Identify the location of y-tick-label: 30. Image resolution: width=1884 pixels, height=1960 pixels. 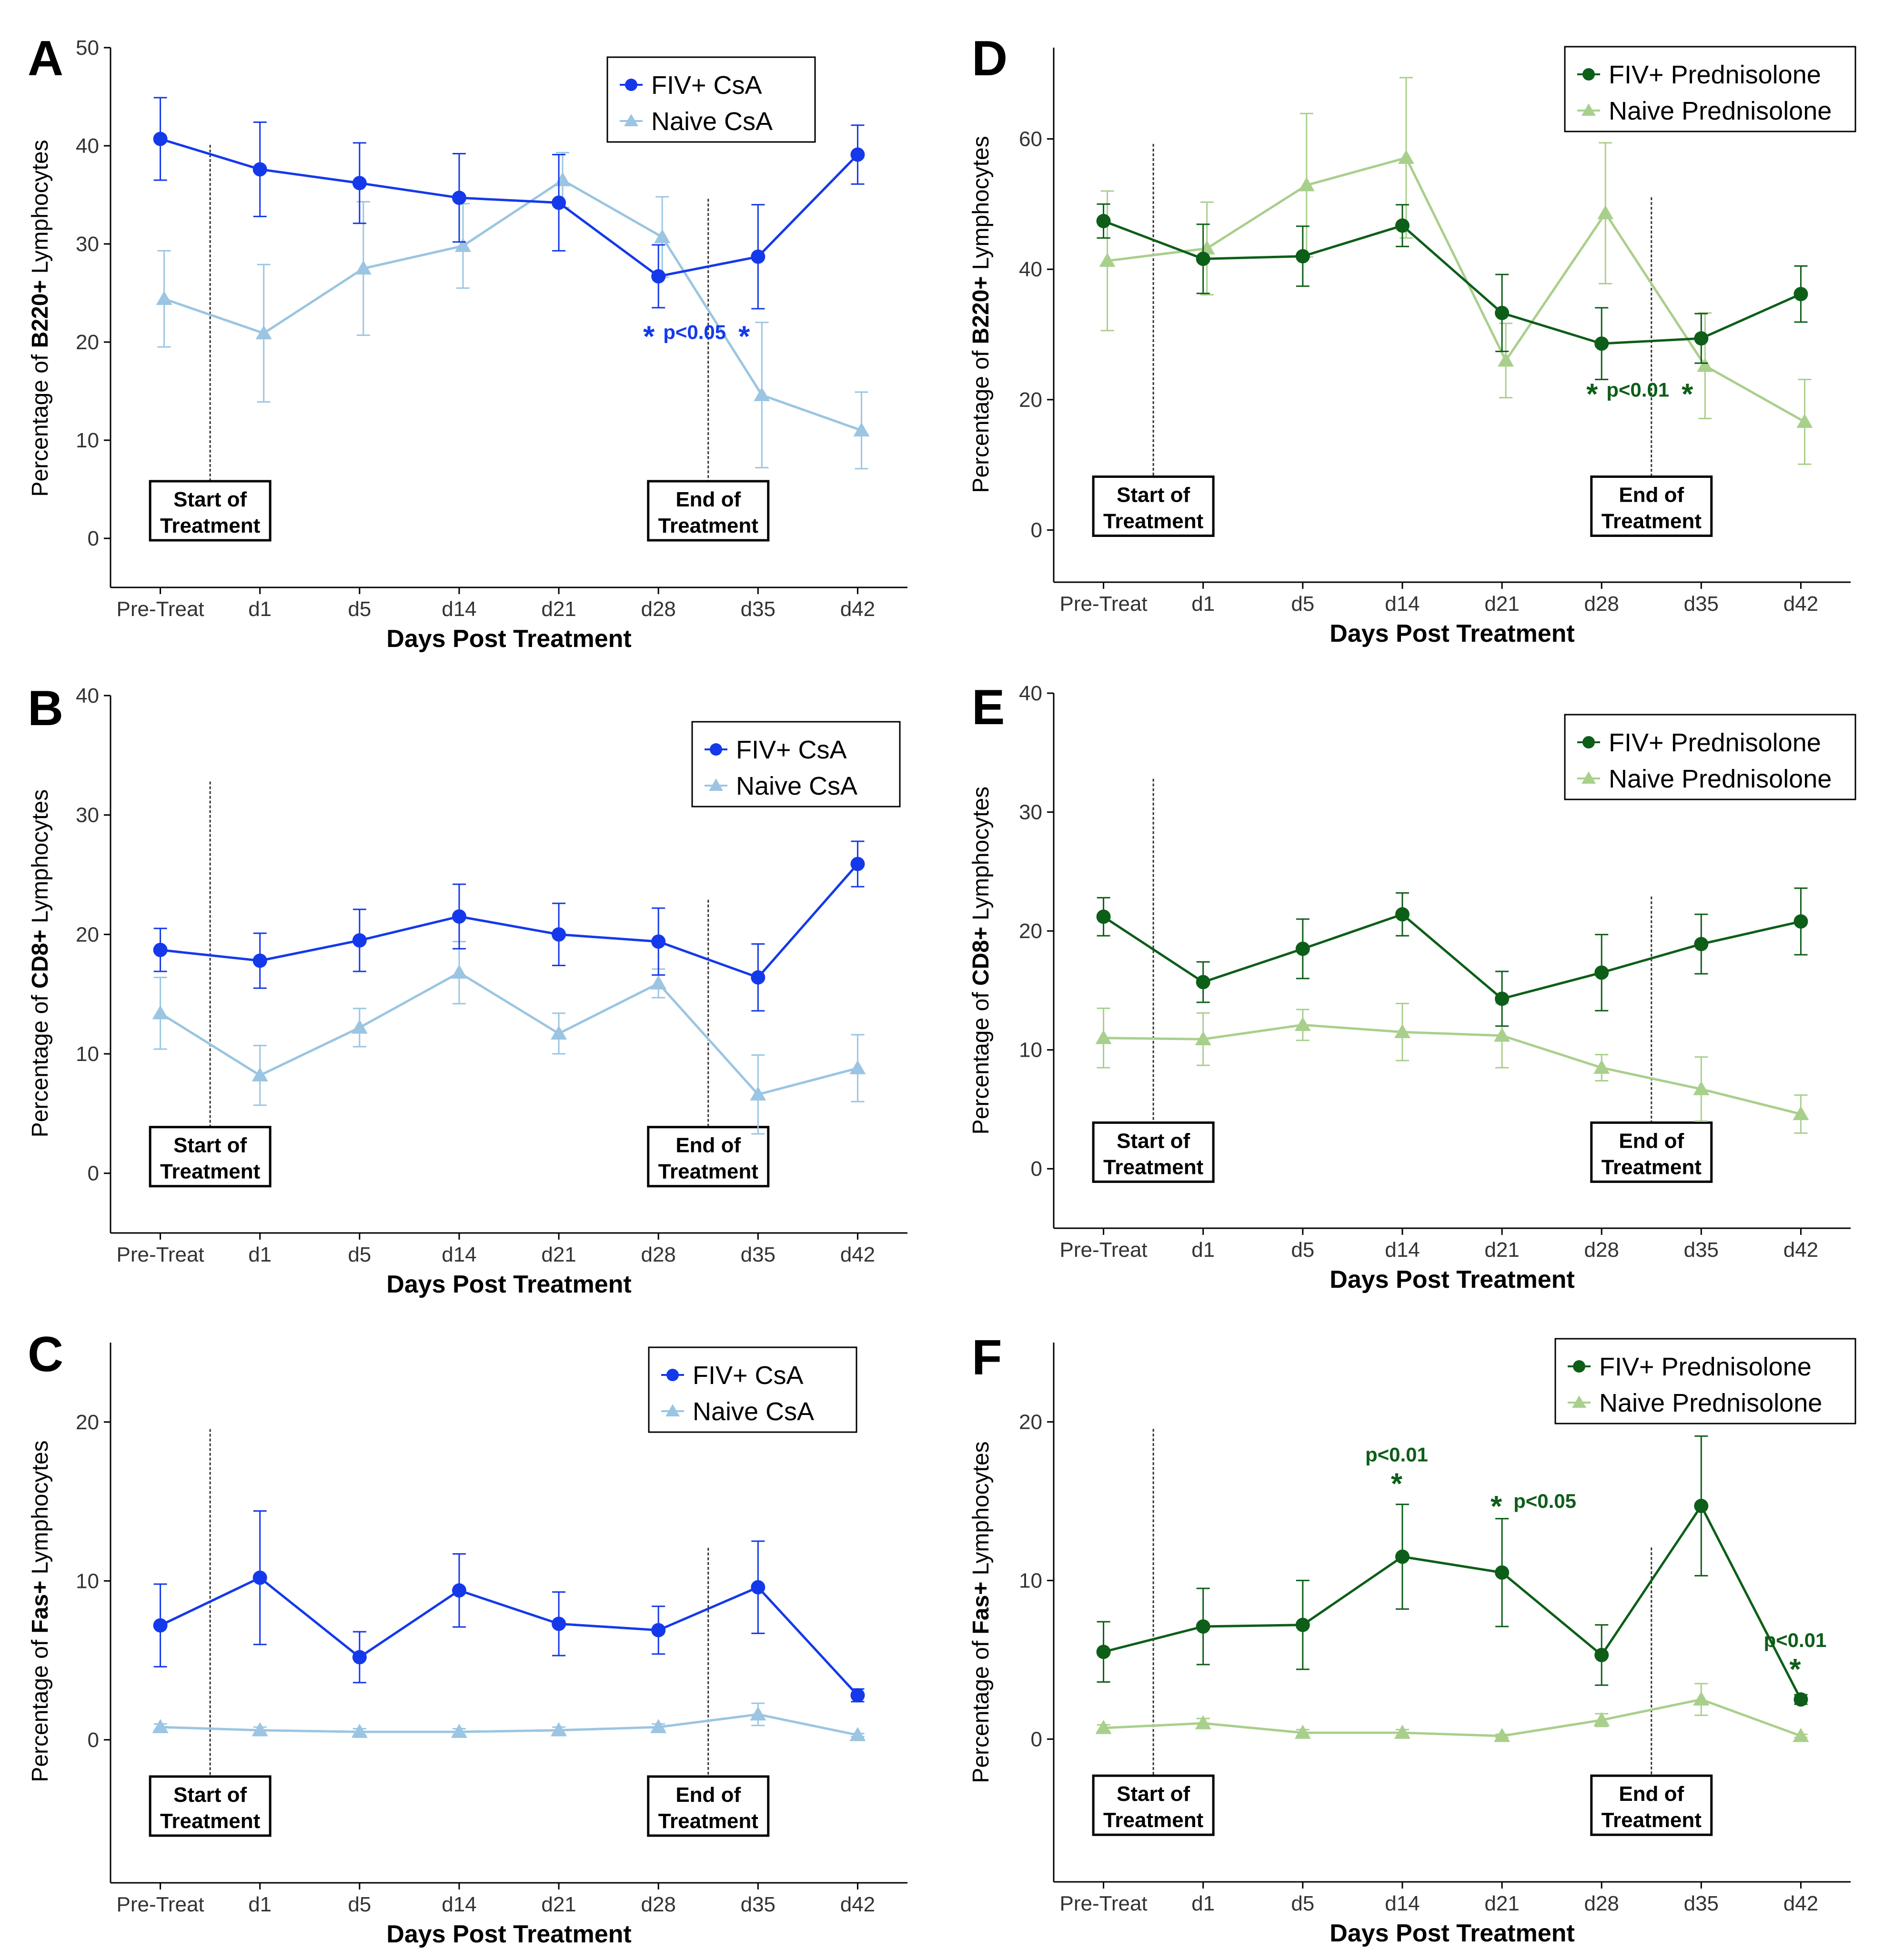
(87, 244).